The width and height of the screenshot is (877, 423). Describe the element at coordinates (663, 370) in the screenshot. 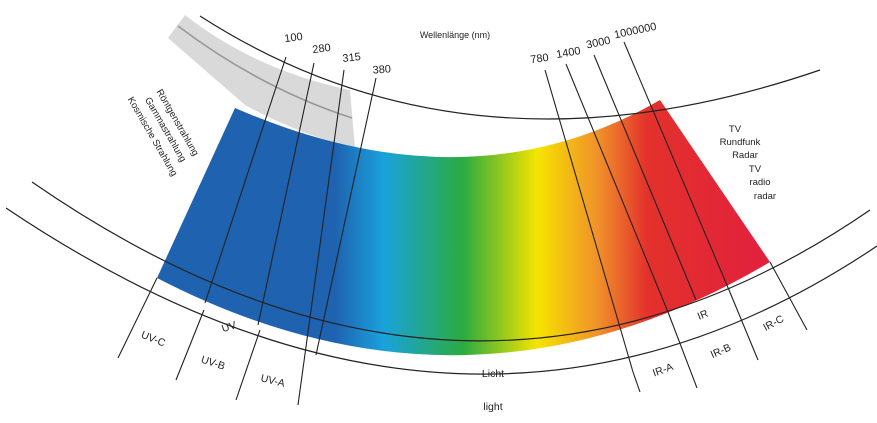

I see `label-ir-a: IR-A` at that location.